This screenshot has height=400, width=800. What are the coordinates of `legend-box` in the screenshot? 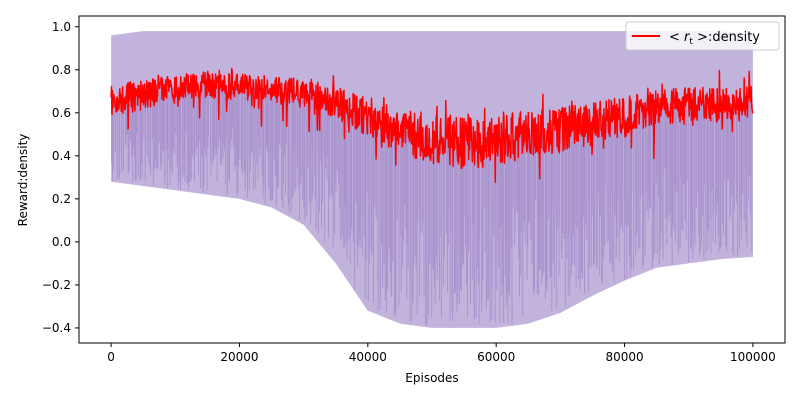 It's located at (702, 36).